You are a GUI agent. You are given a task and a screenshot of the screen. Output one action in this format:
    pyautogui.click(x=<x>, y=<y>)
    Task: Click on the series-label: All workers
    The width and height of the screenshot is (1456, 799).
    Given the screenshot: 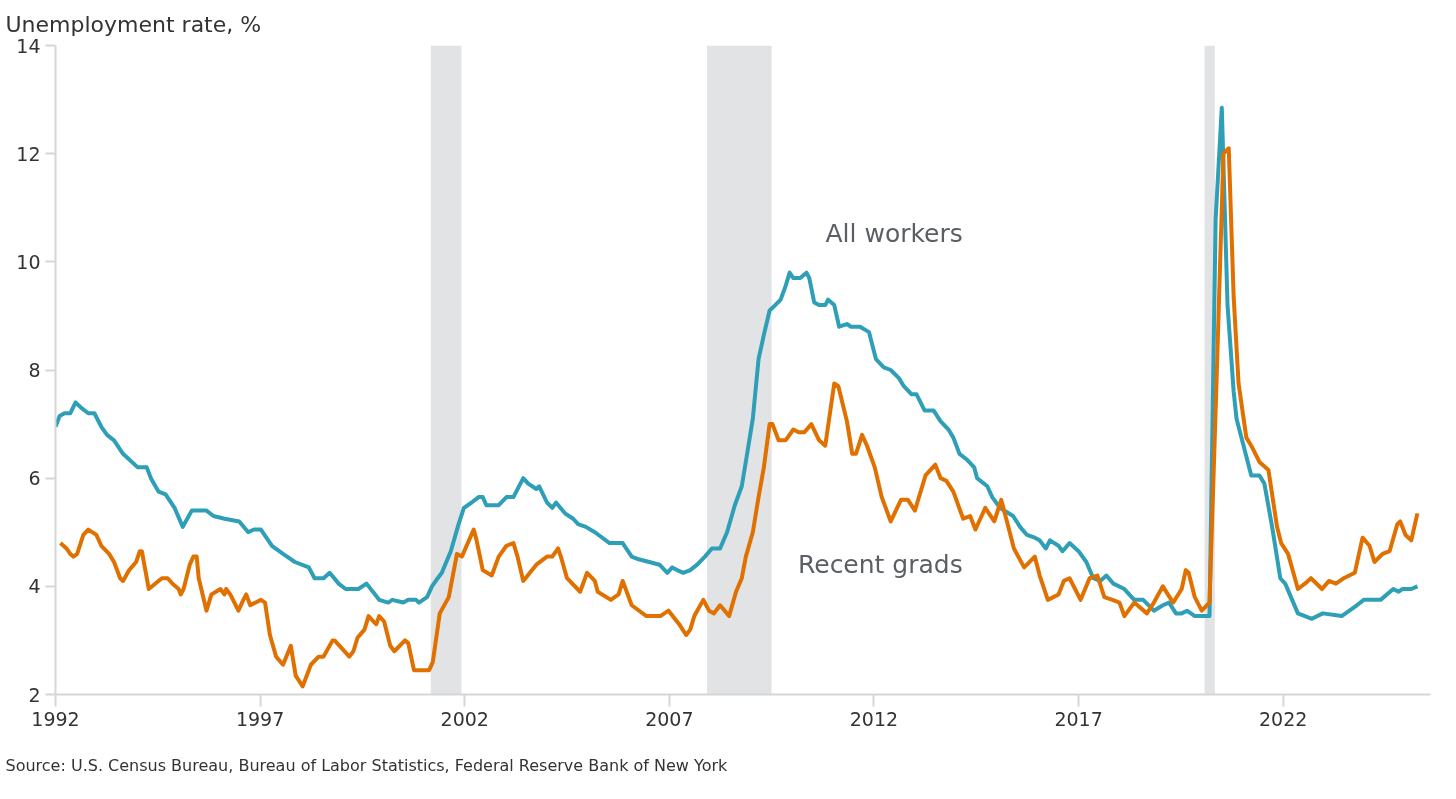 What is the action you would take?
    pyautogui.click(x=894, y=234)
    